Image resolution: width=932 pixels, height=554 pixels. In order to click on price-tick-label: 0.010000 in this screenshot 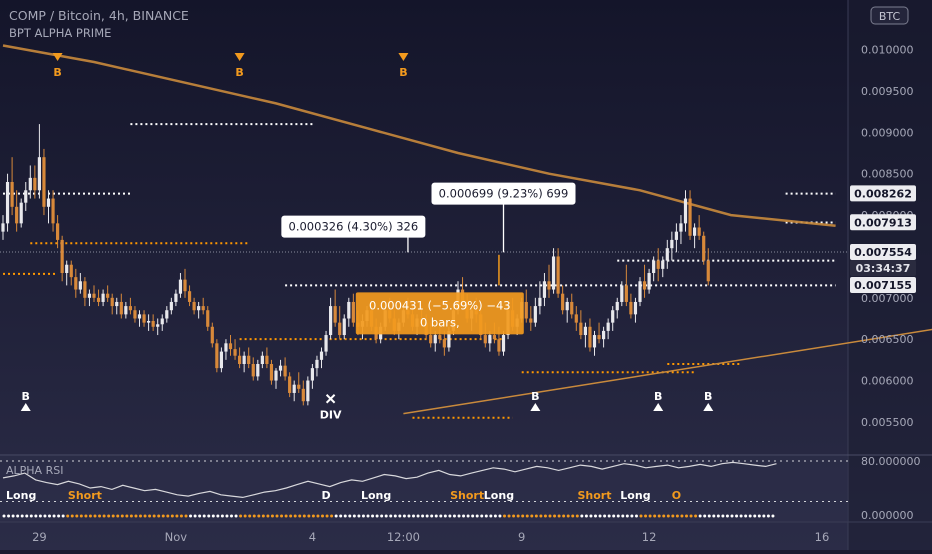, I will do `click(887, 50)`.